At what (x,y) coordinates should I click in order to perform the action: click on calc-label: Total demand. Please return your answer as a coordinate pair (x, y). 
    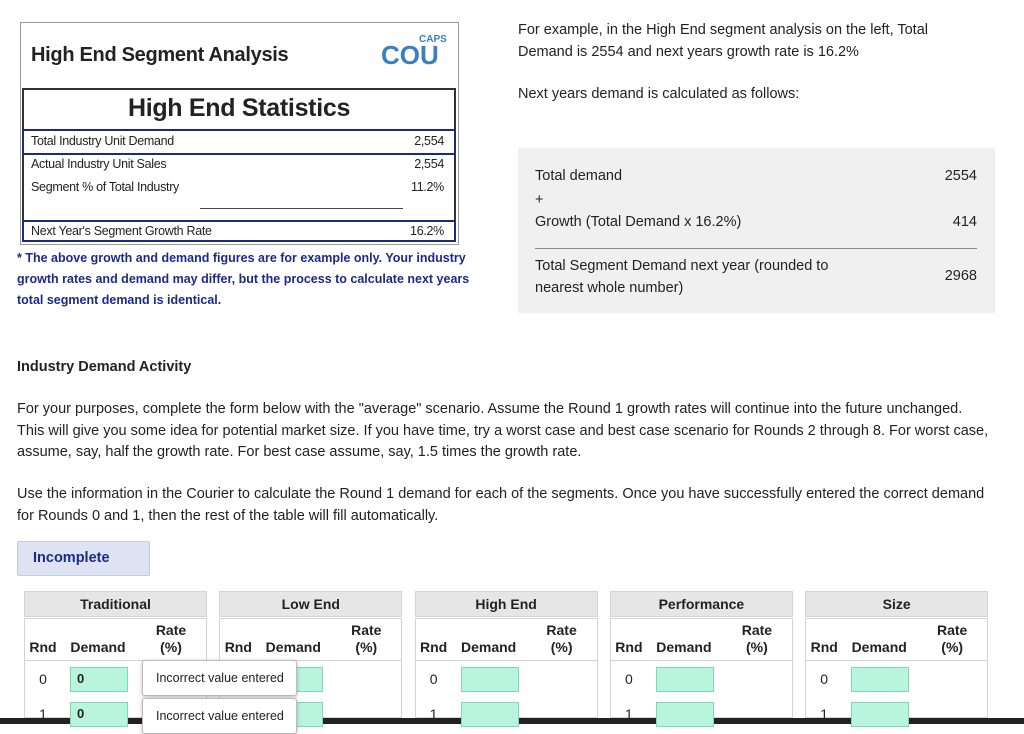
    Looking at the image, I should click on (579, 176).